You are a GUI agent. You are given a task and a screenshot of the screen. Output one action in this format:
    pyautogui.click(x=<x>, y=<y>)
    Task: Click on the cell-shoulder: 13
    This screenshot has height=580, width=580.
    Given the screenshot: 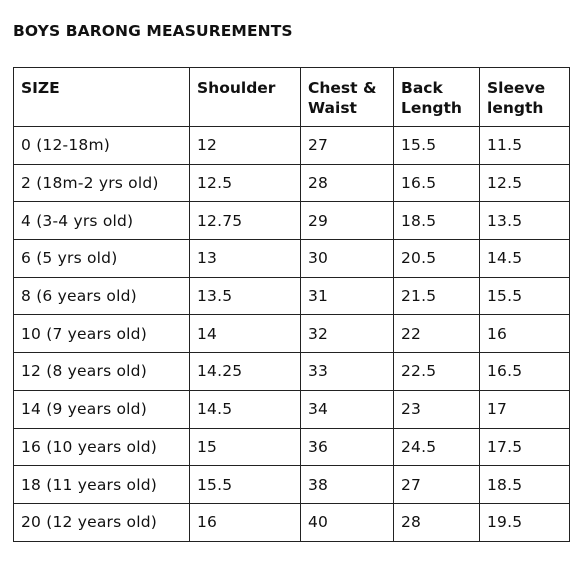 What is the action you would take?
    pyautogui.click(x=245, y=258)
    